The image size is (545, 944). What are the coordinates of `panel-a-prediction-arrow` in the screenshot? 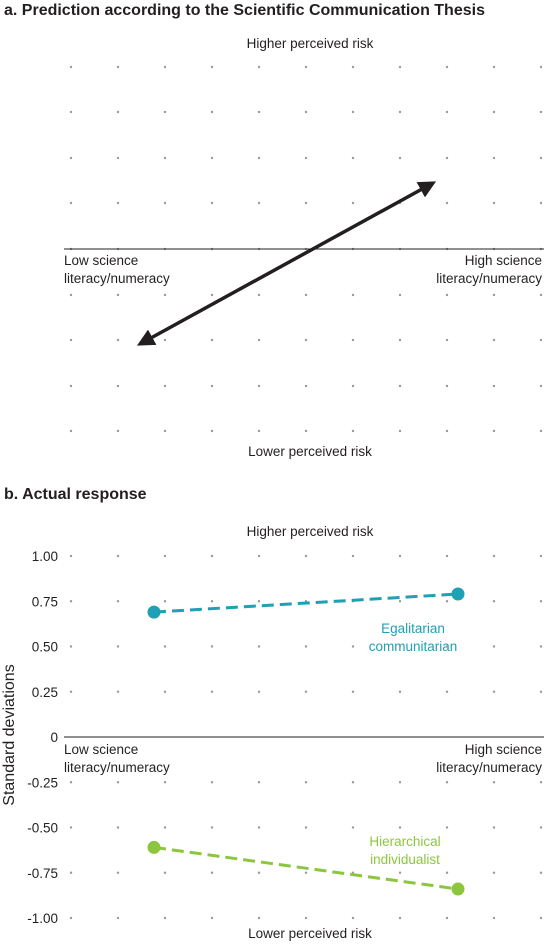 It's located at (286, 263).